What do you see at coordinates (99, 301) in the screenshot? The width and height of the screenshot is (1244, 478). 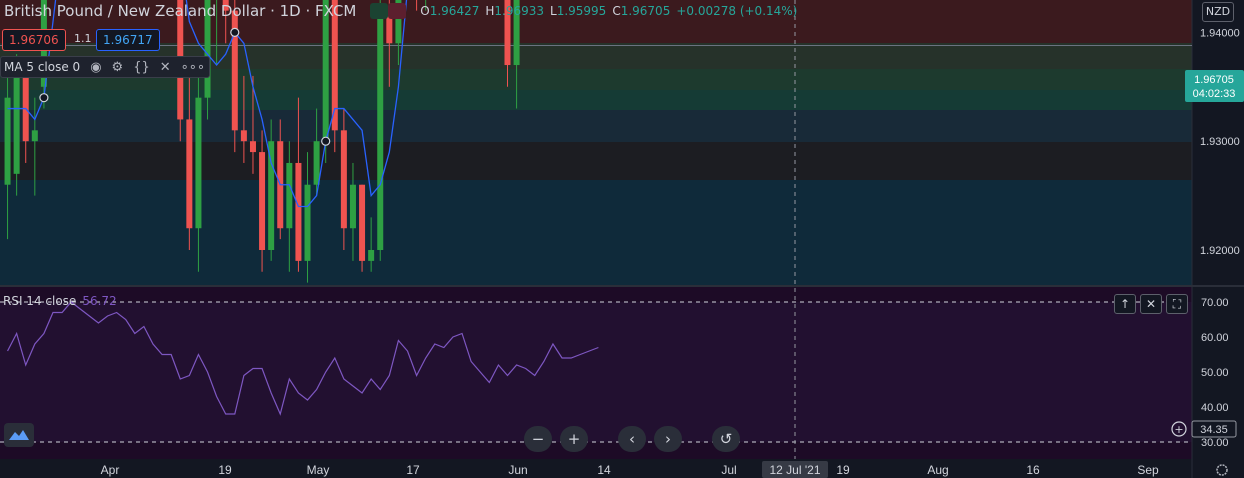 I see `rsi-legend-value: 56.72` at bounding box center [99, 301].